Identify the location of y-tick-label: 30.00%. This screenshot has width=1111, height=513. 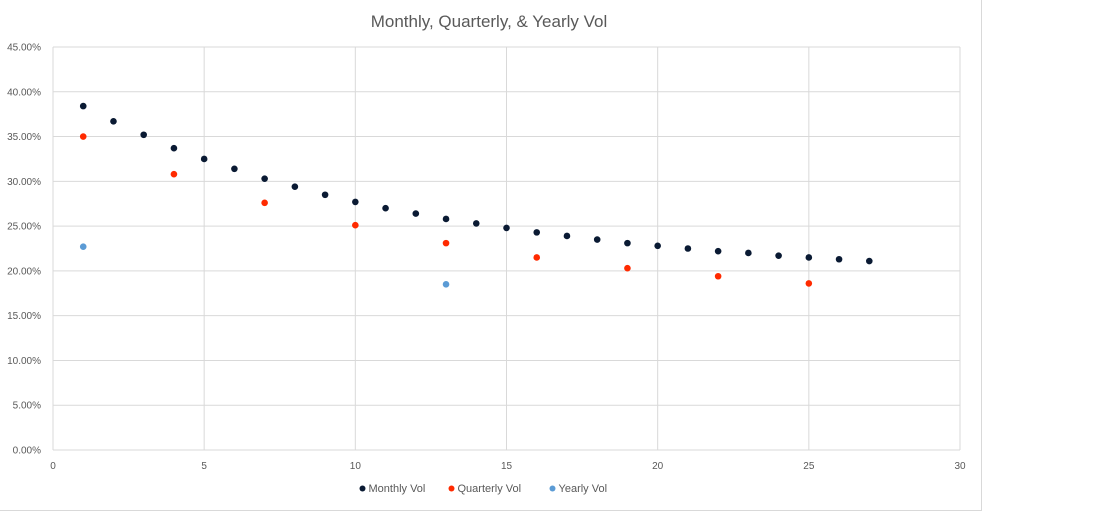
(24, 182).